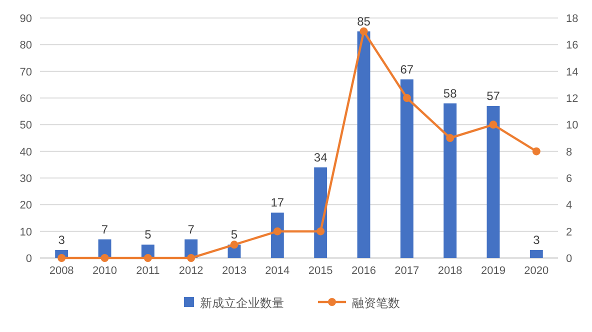 The image size is (592, 332). Describe the element at coordinates (277, 203) in the screenshot. I see `data-label: 17` at that location.